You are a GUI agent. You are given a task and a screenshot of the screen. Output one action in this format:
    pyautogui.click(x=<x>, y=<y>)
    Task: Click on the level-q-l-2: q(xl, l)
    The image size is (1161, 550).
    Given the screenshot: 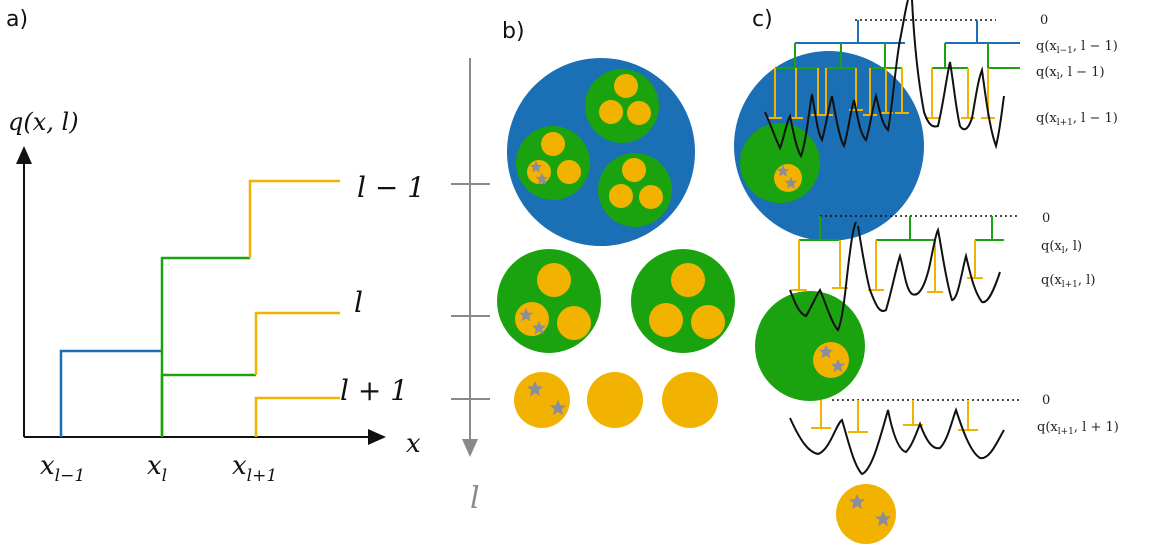 What is the action you would take?
    pyautogui.click(x=1061, y=247)
    